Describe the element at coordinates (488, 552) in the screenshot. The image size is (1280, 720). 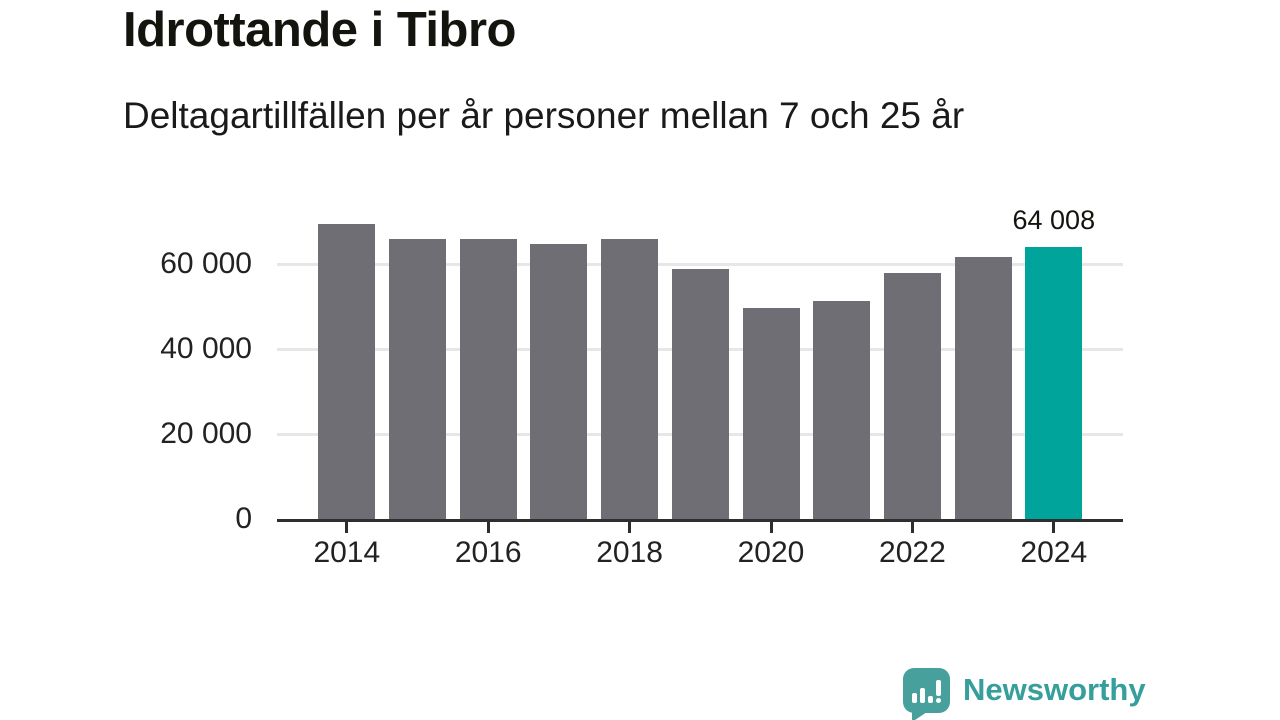
I see `x-axis-tick-label-2016: 2016` at that location.